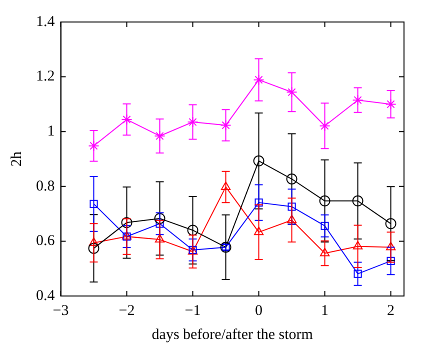  What do you see at coordinates (259, 310) in the screenshot?
I see `x-tick-label: 0` at bounding box center [259, 310].